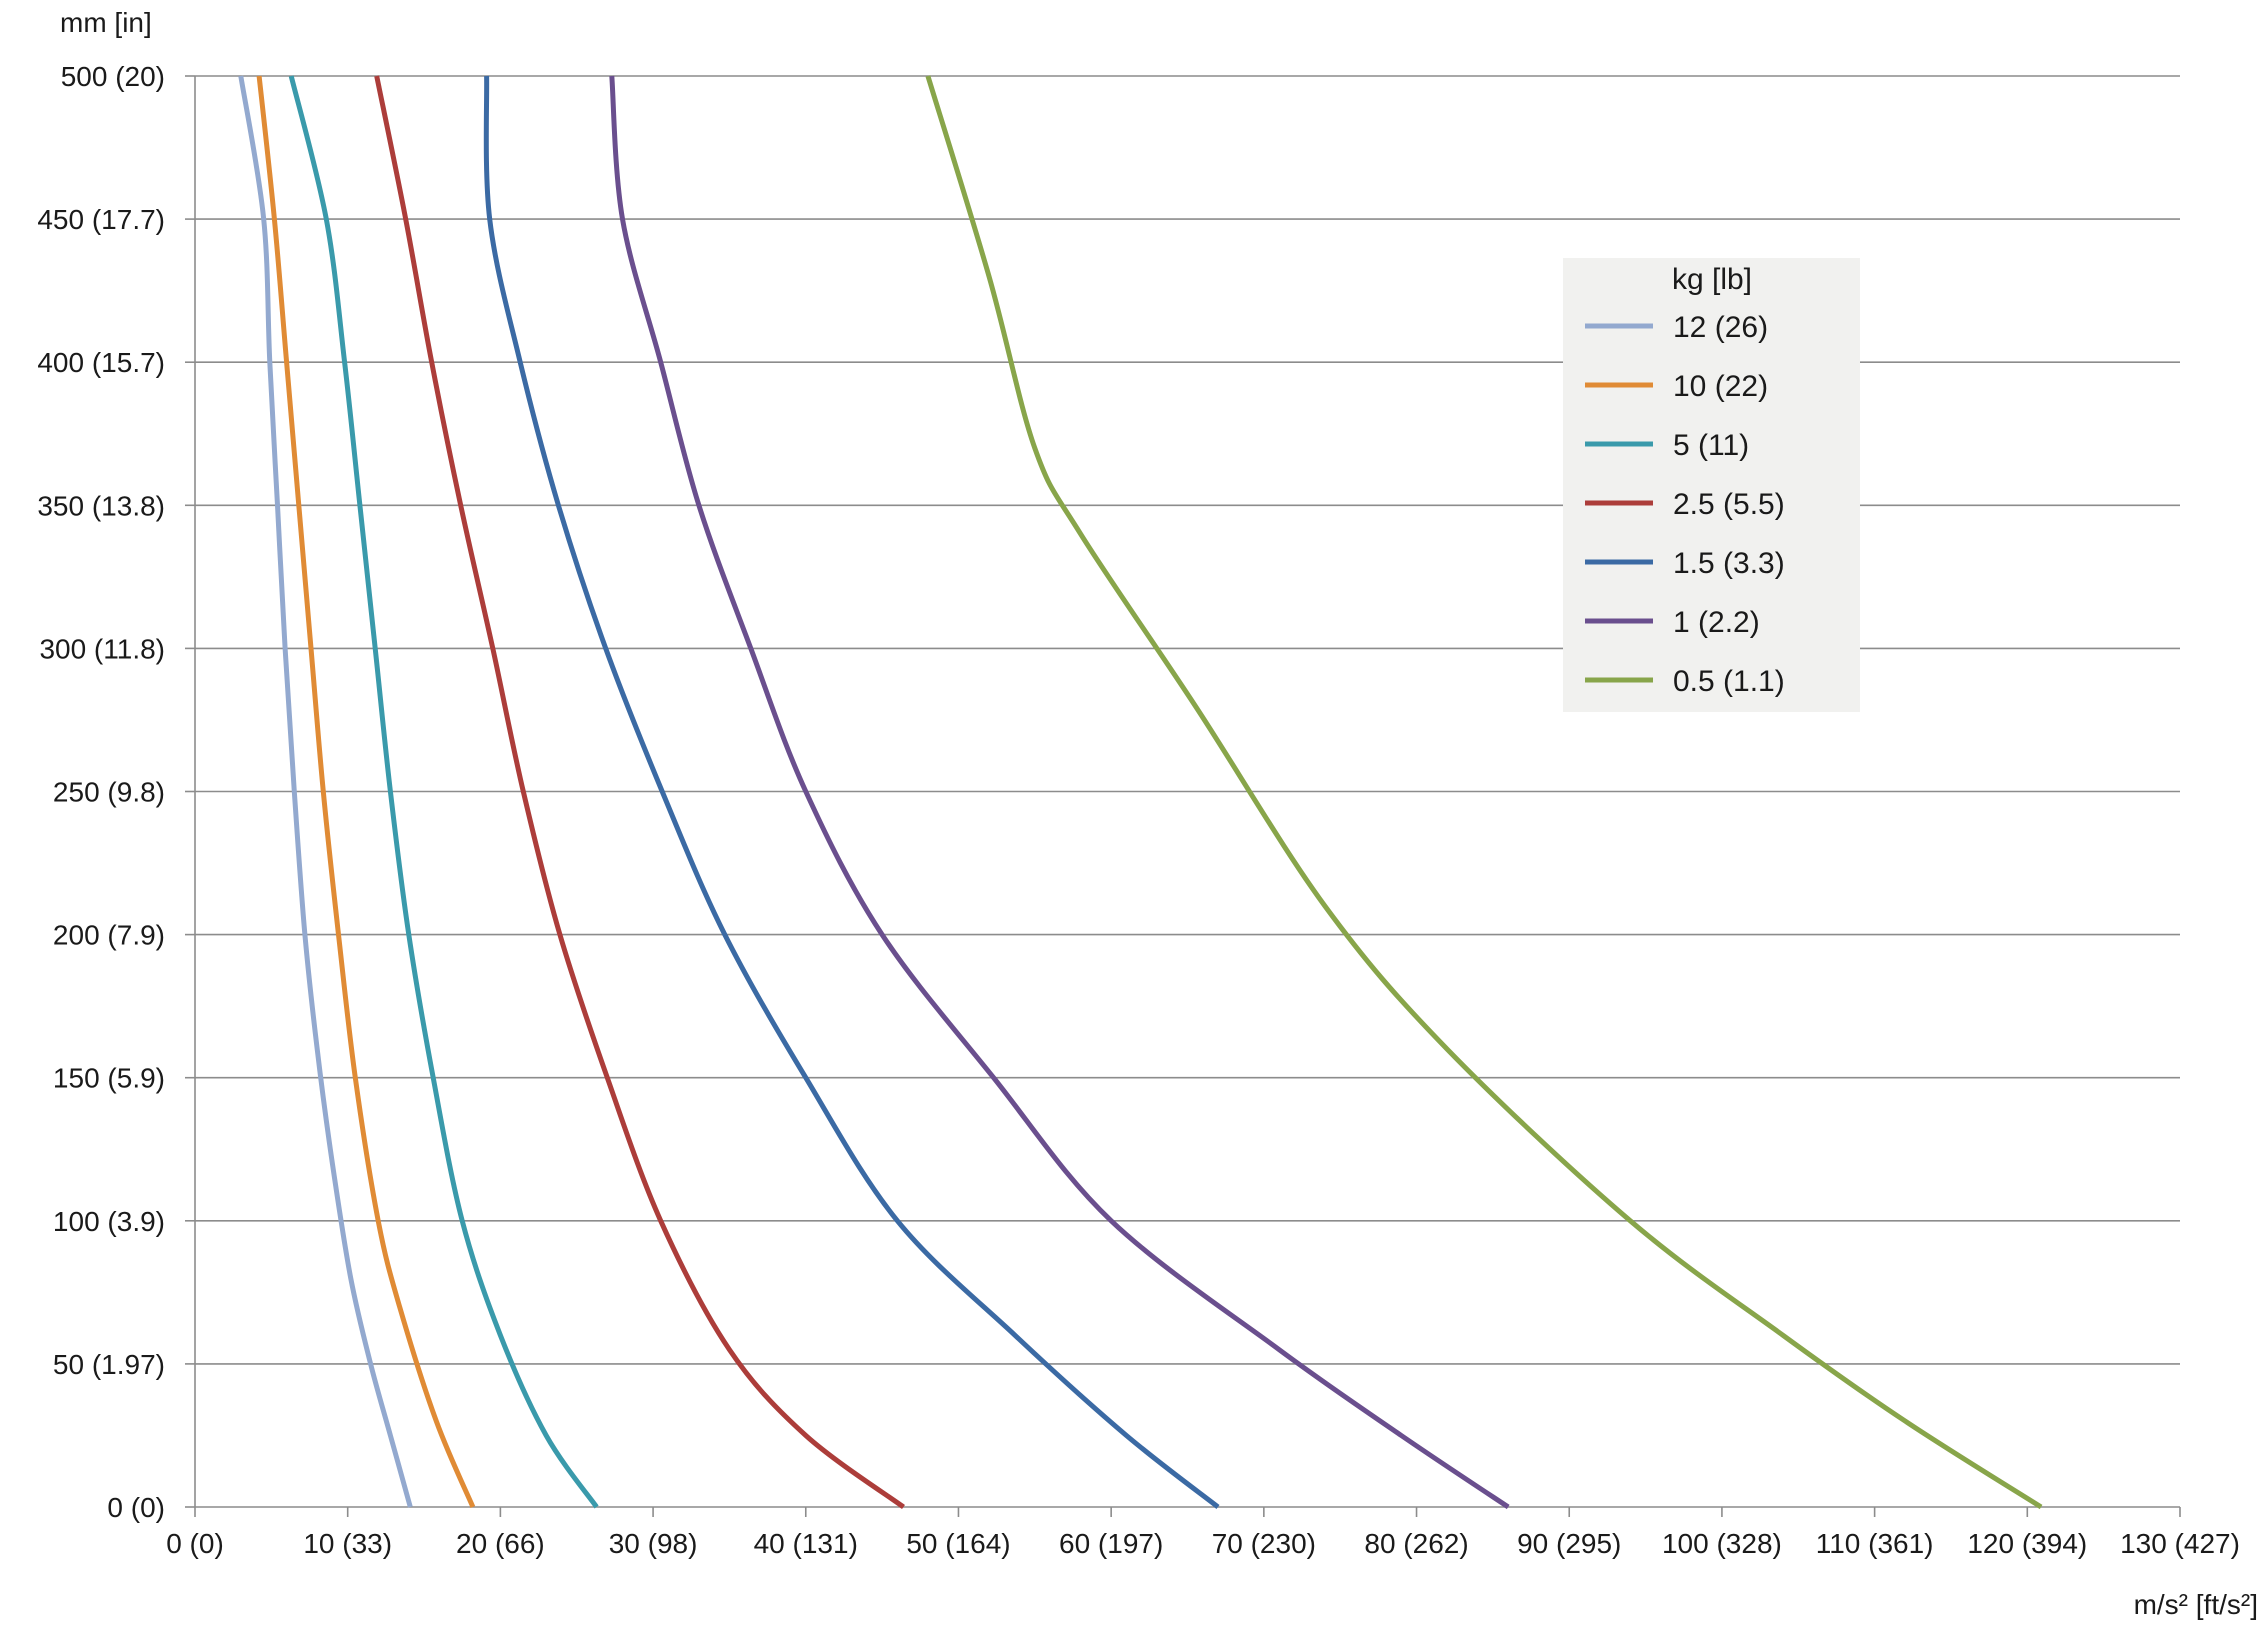 This screenshot has width=2268, height=1637. Describe the element at coordinates (195, 1543) in the screenshot. I see `x-tick-label-0: 0 (0)` at that location.